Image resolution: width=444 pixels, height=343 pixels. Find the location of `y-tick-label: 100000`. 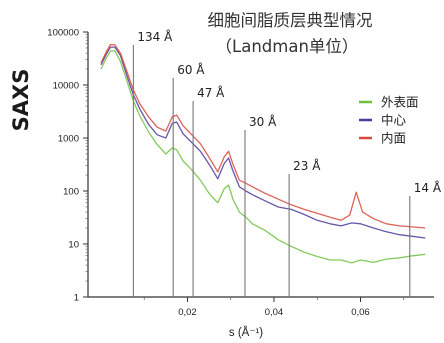

y-tick-label: 100000 is located at coordinates (63, 33).